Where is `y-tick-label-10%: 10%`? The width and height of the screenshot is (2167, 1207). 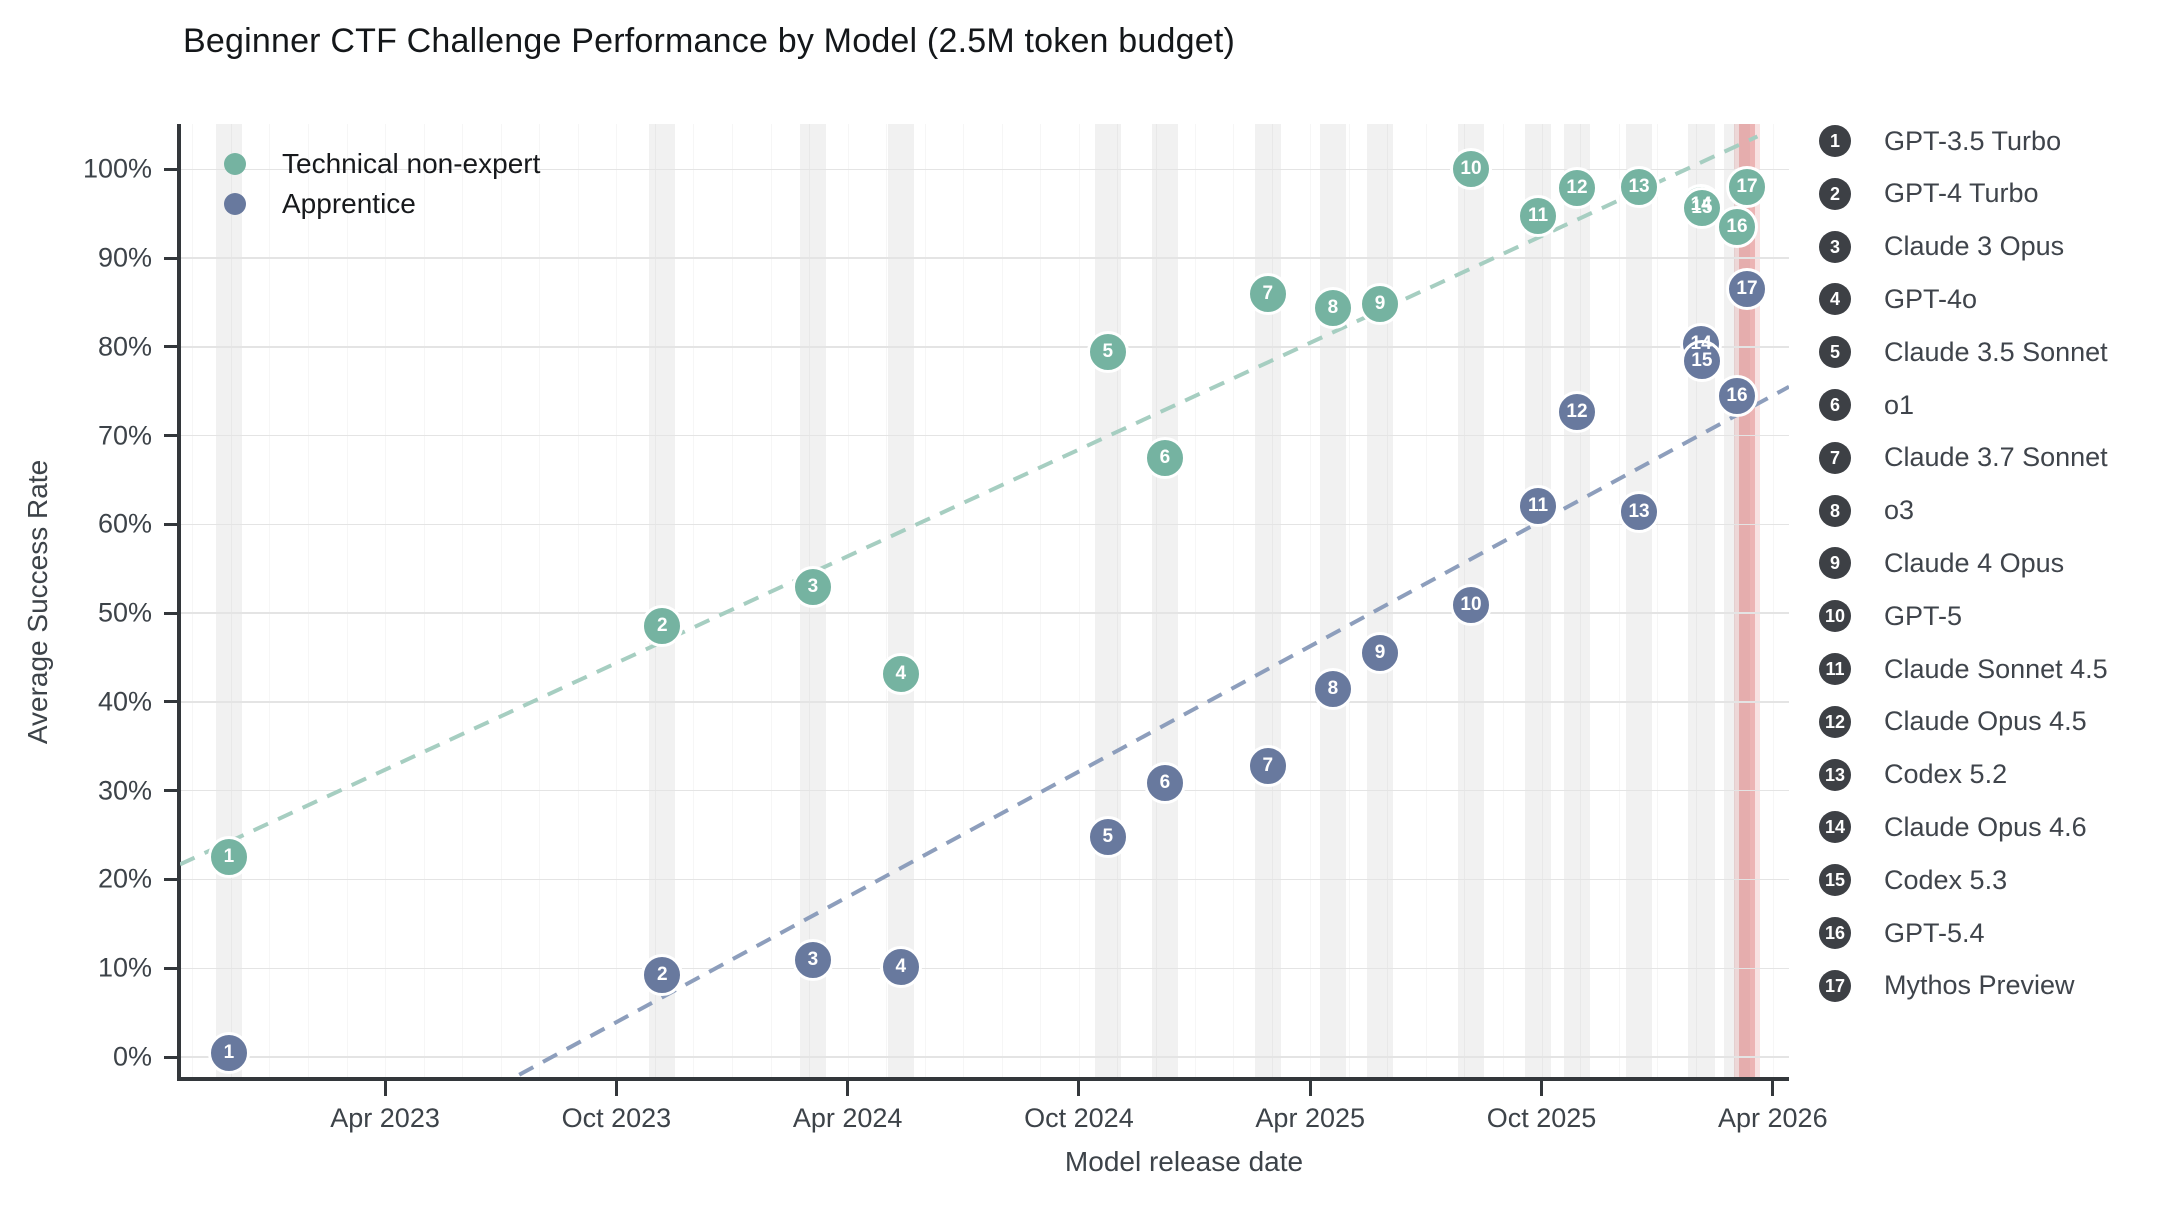
y-tick-label-10%: 10% is located at coordinates (124, 967).